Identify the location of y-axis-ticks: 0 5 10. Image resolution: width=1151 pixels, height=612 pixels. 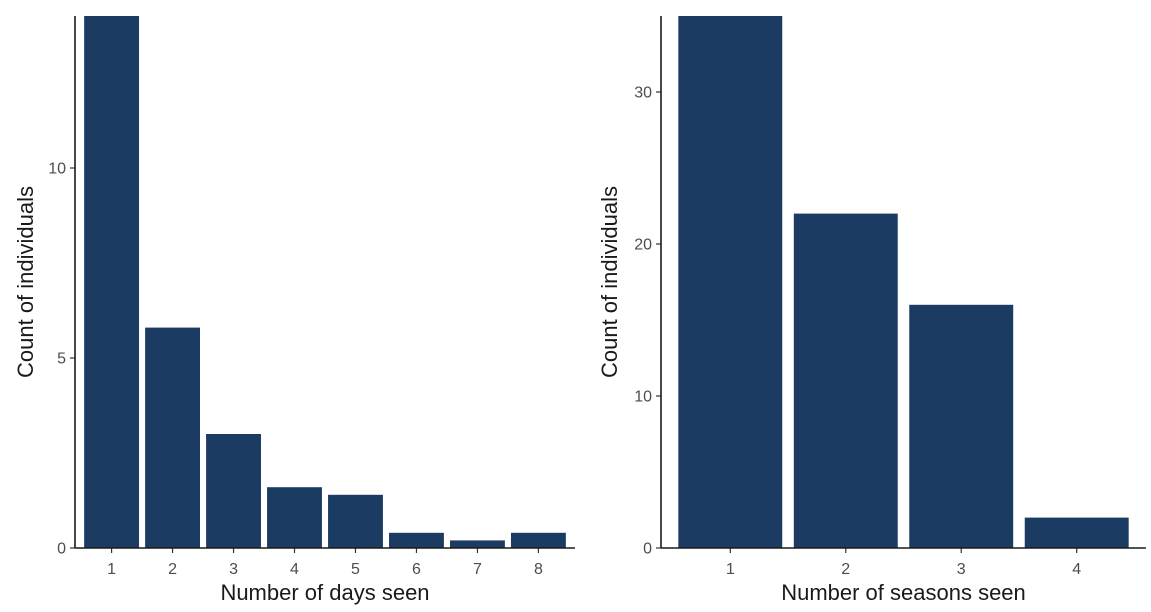
(61, 359).